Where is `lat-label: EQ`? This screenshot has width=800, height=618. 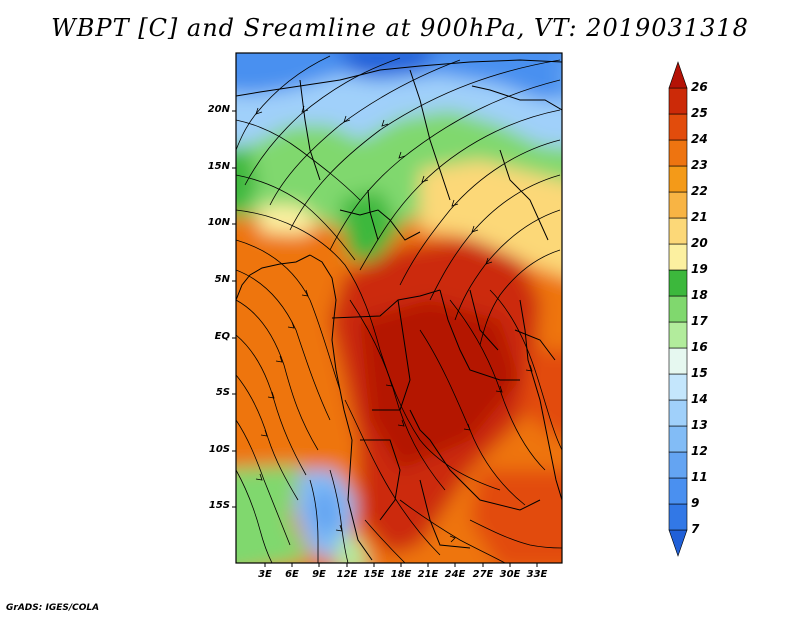
lat-label: EQ is located at coordinates (222, 336).